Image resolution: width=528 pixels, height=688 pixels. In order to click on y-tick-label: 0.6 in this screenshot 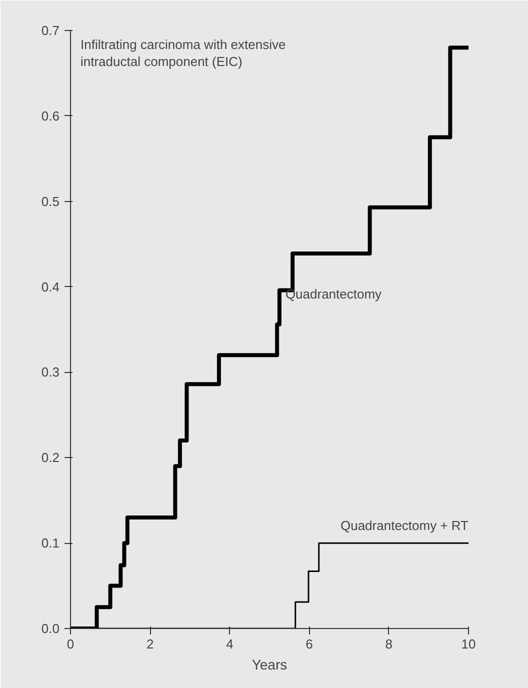, I will do `click(50, 116)`.